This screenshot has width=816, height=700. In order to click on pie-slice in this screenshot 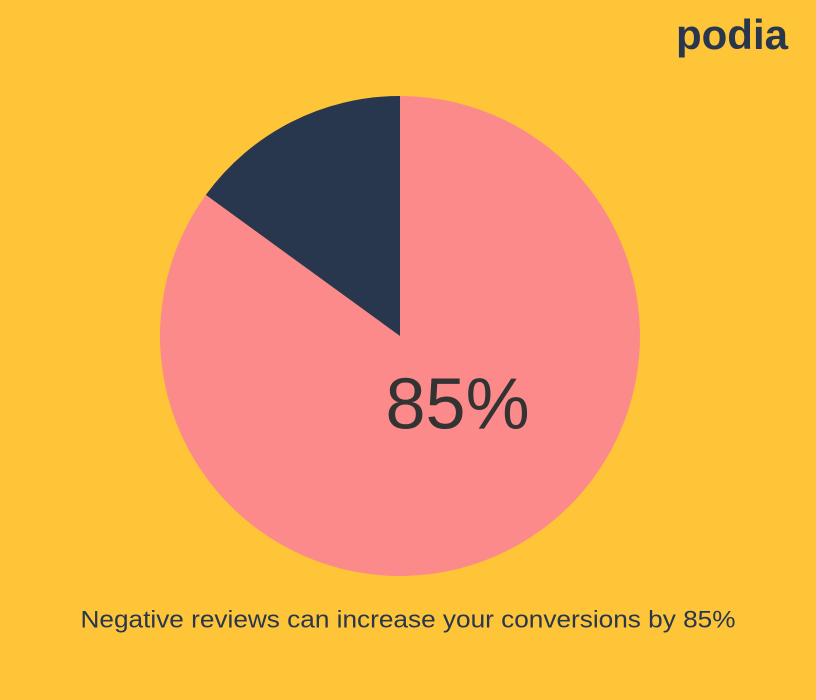, I will do `click(302, 216)`.